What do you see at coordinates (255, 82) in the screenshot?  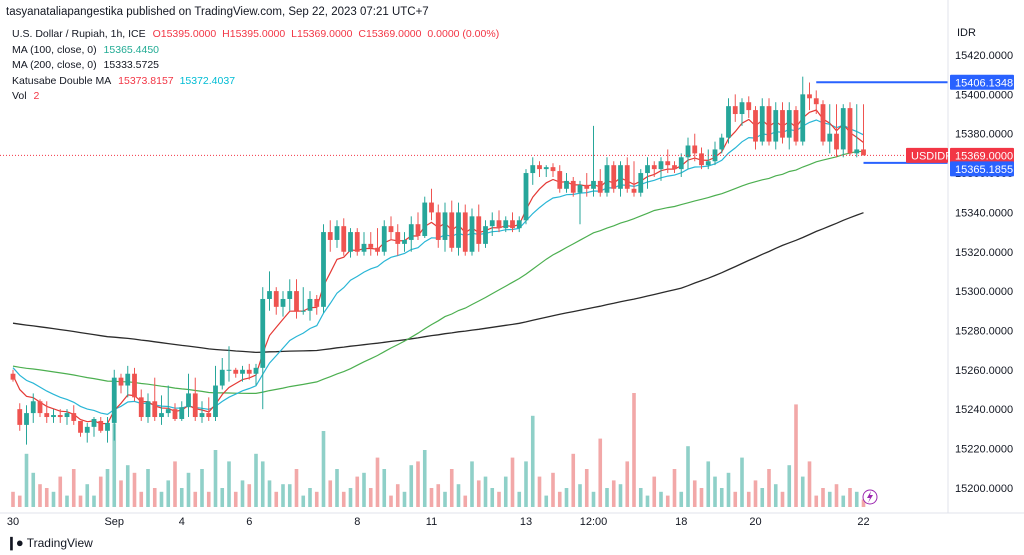 I see `legend-katusabe-row: Katusabe Double MA 15373.8157 15372.4037` at bounding box center [255, 82].